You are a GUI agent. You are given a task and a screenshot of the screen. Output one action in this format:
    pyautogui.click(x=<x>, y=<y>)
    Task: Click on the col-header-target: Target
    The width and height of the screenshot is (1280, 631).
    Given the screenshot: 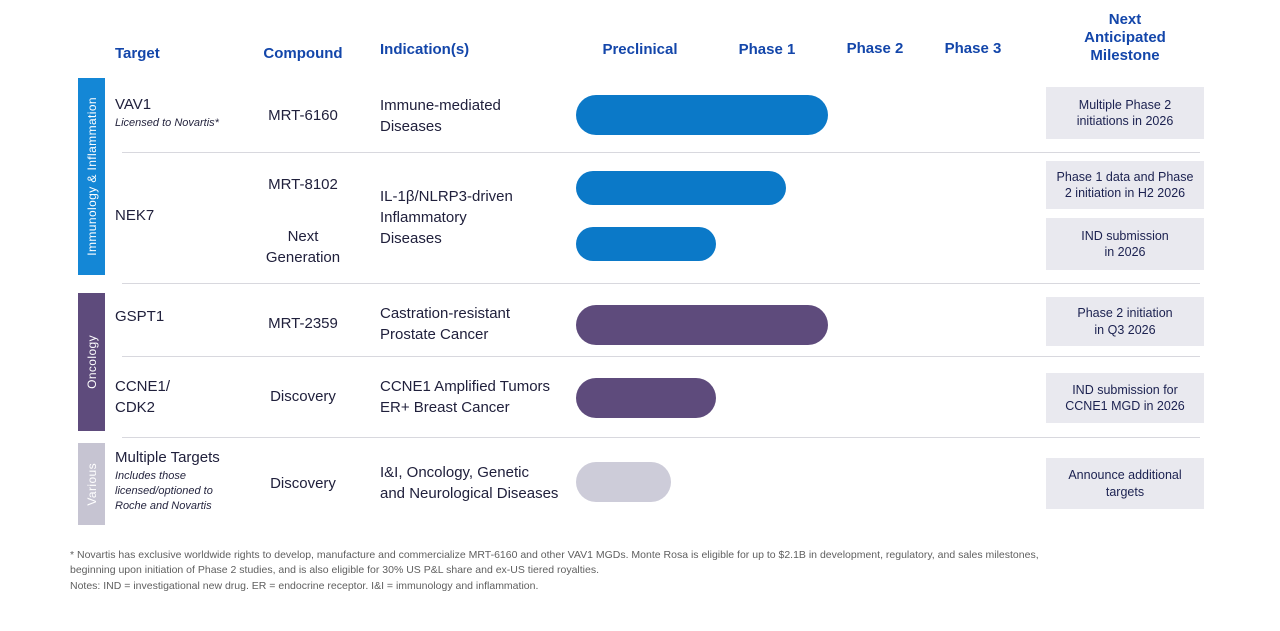 What is the action you would take?
    pyautogui.click(x=137, y=53)
    